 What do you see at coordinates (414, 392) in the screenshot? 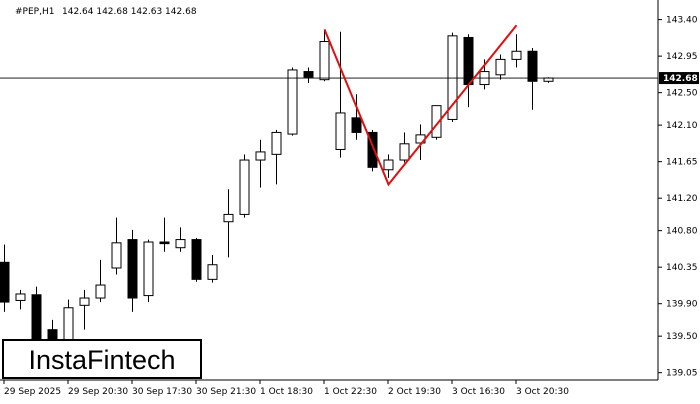
I see `x-tick-label: 2 Oct 19:30` at bounding box center [414, 392].